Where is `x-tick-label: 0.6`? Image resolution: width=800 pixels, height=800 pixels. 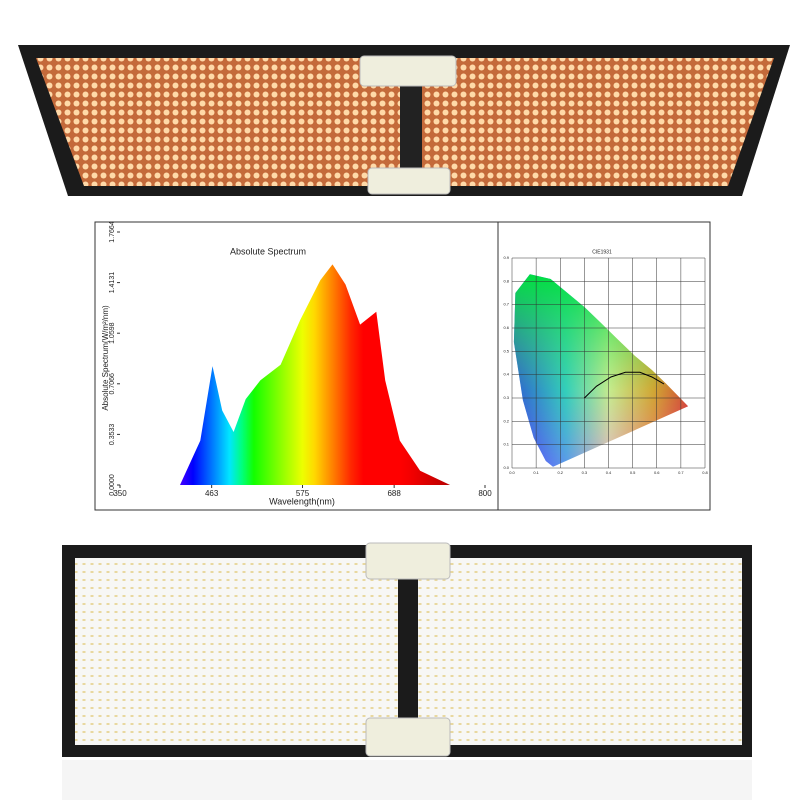 x-tick-label: 0.6 is located at coordinates (657, 472).